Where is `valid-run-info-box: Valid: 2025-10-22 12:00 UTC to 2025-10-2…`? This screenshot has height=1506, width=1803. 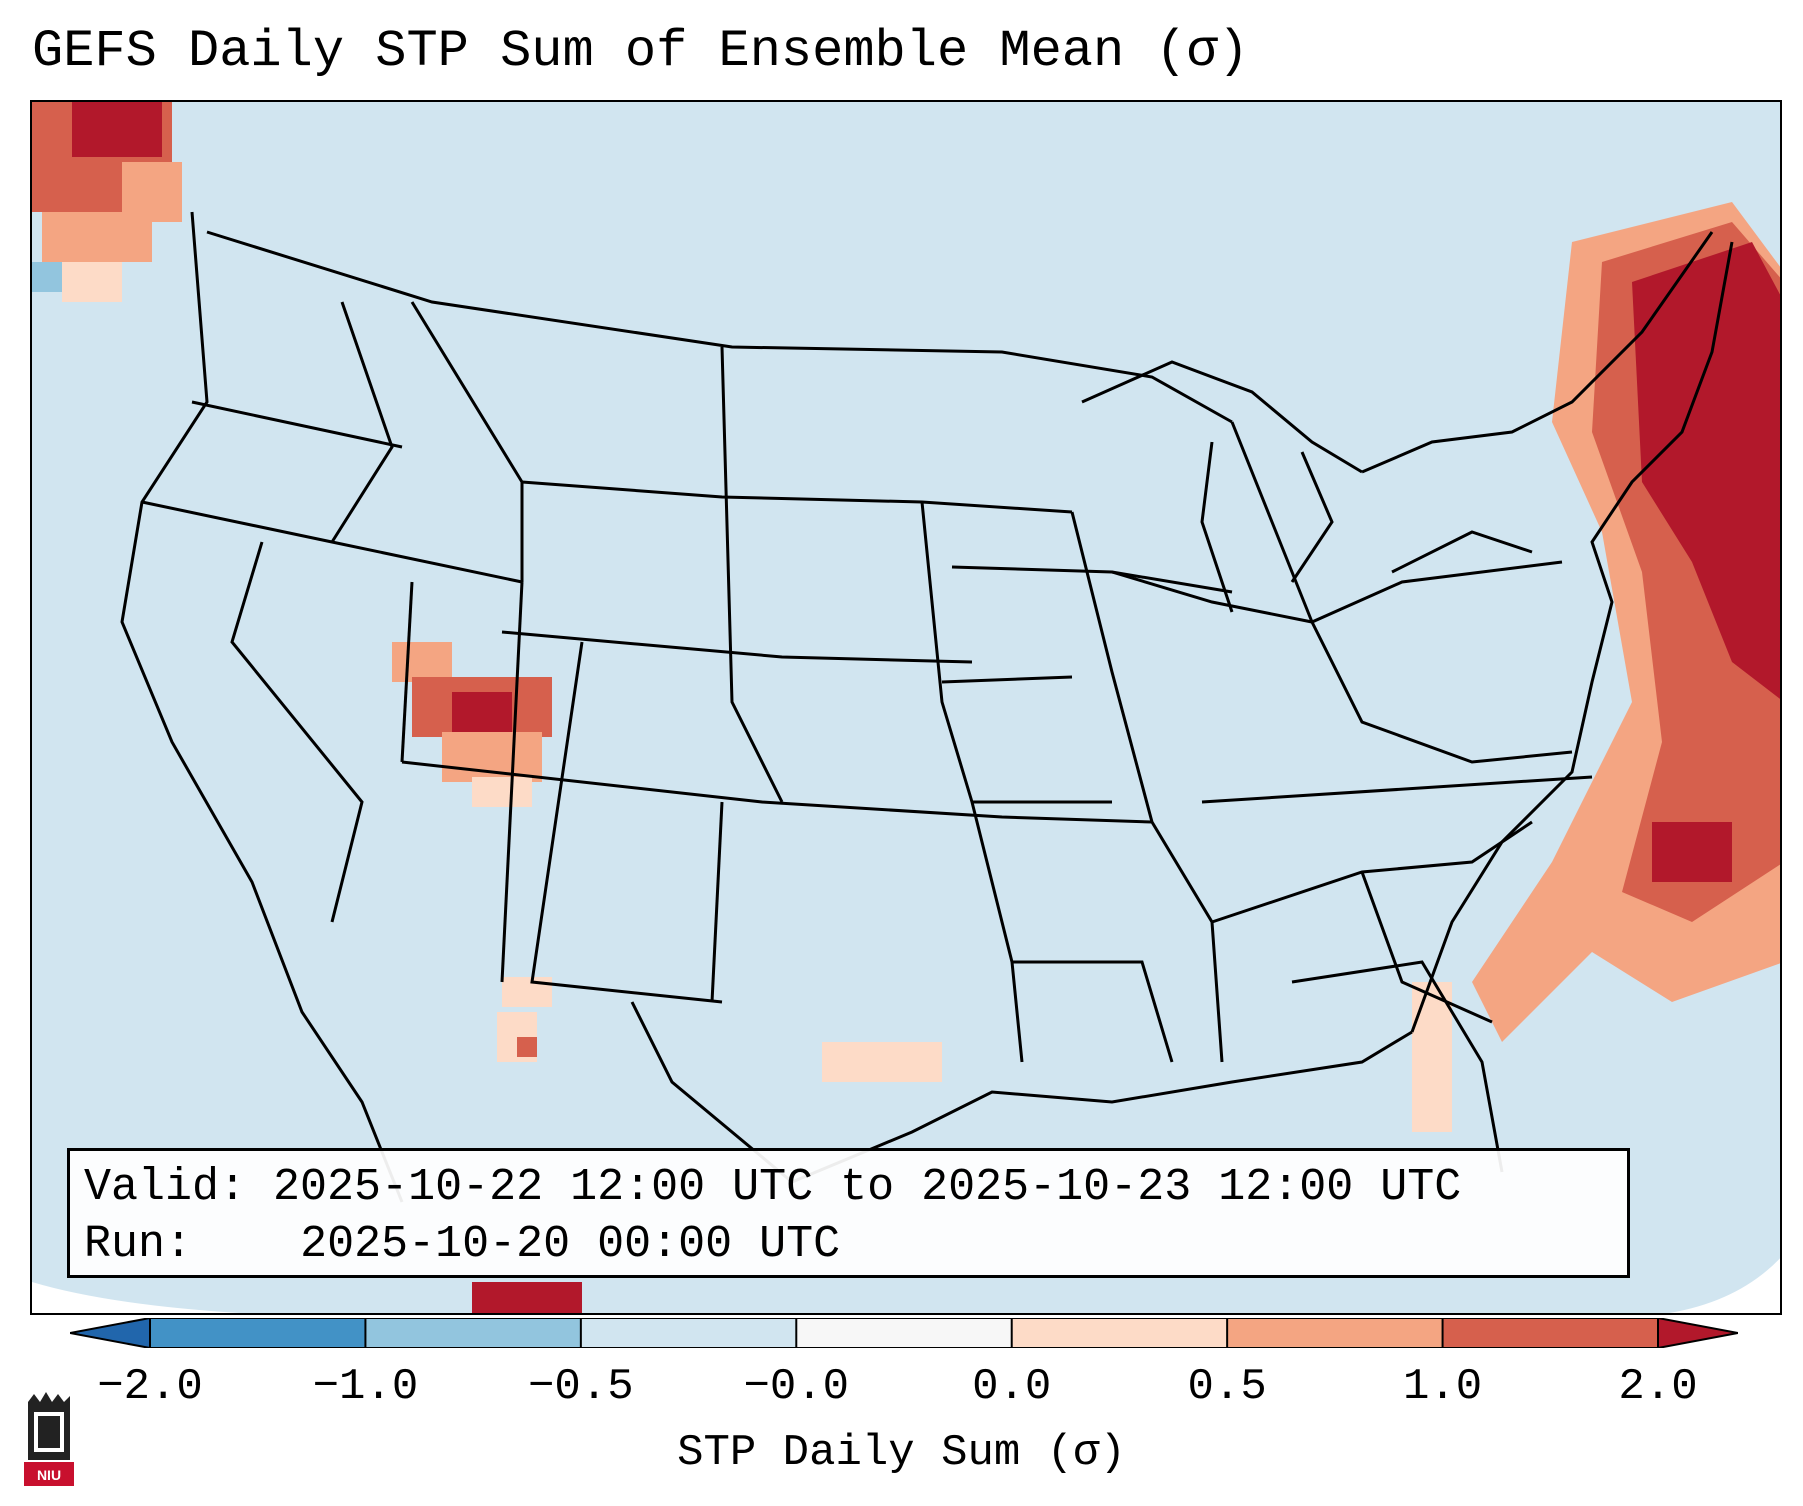 valid-run-info-box: Valid: 2025-10-22 12:00 UTC to 2025-10-2… is located at coordinates (848, 1213).